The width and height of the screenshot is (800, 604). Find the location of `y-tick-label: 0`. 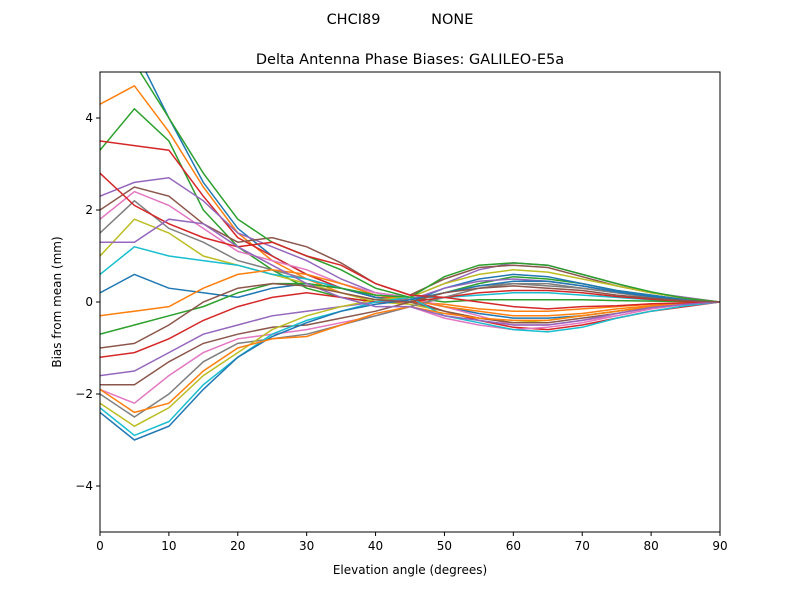

y-tick-label: 0 is located at coordinates (89, 302).